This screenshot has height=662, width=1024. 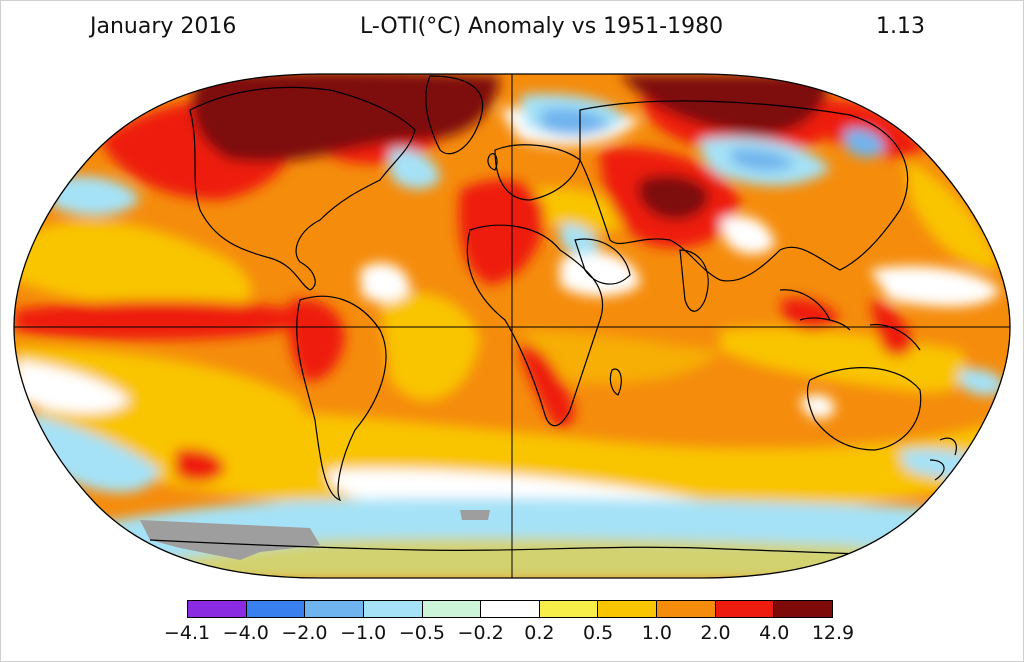 What do you see at coordinates (598, 633) in the screenshot?
I see `colorbar-tick-label: 0.5` at bounding box center [598, 633].